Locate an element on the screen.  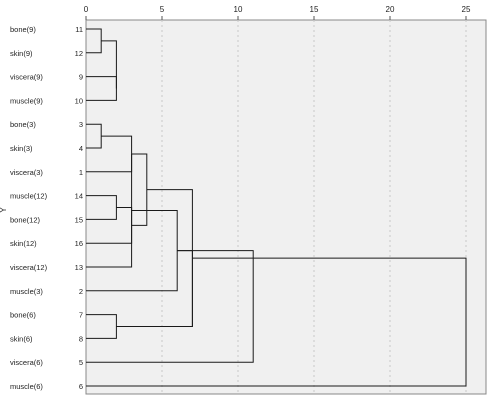
leaf-label: viscera(6) is located at coordinates (26, 362).